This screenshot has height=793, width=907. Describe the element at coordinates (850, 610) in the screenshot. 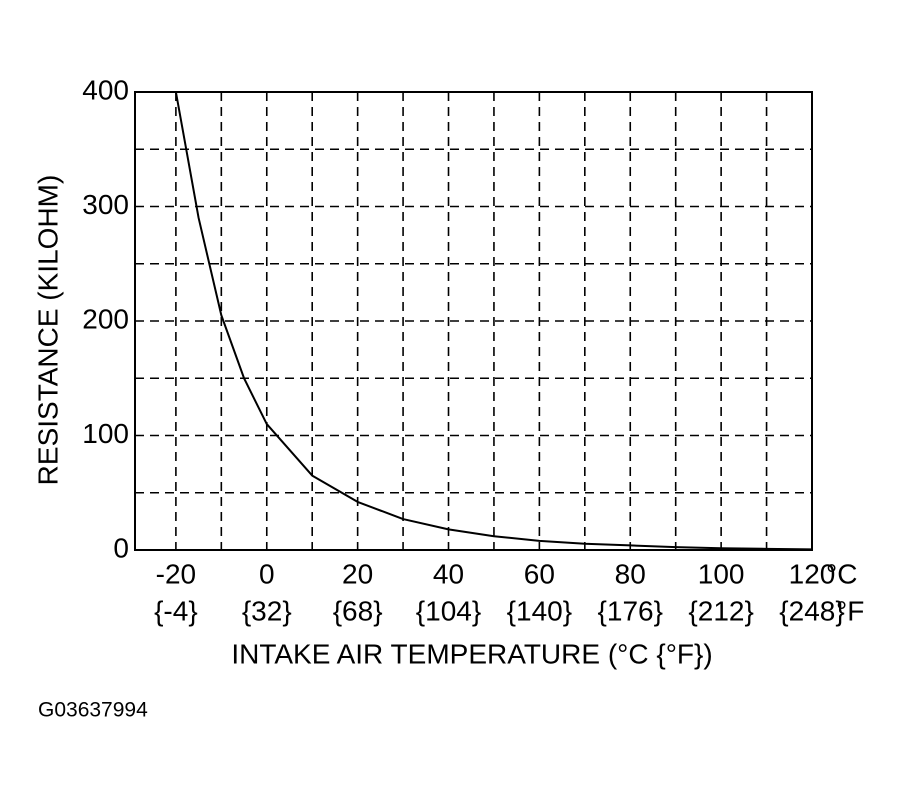

I see `x2-unit: °F` at that location.